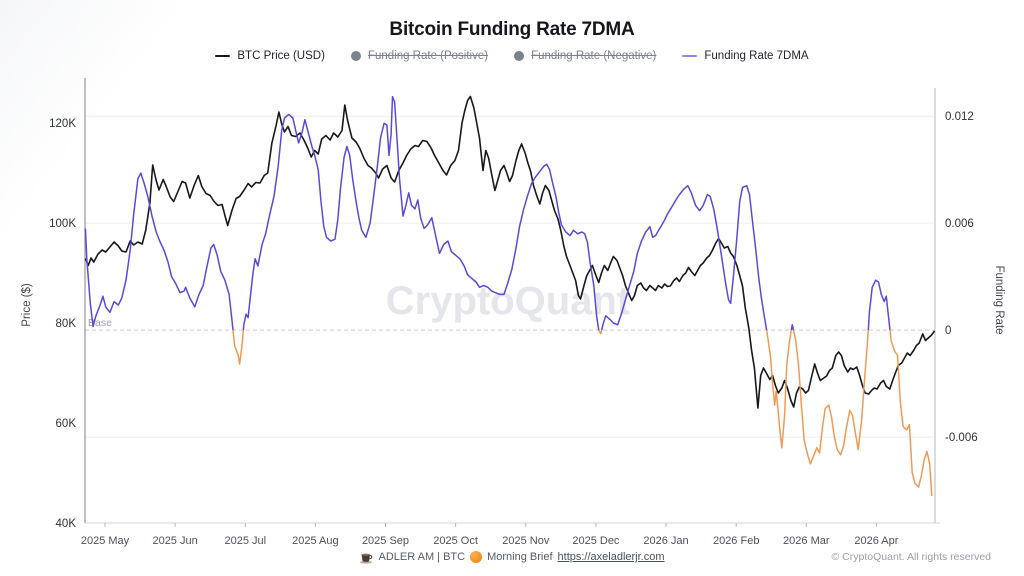 The height and width of the screenshot is (576, 1024). Describe the element at coordinates (961, 438) in the screenshot. I see `y-right-tick-label: -0.006` at that location.